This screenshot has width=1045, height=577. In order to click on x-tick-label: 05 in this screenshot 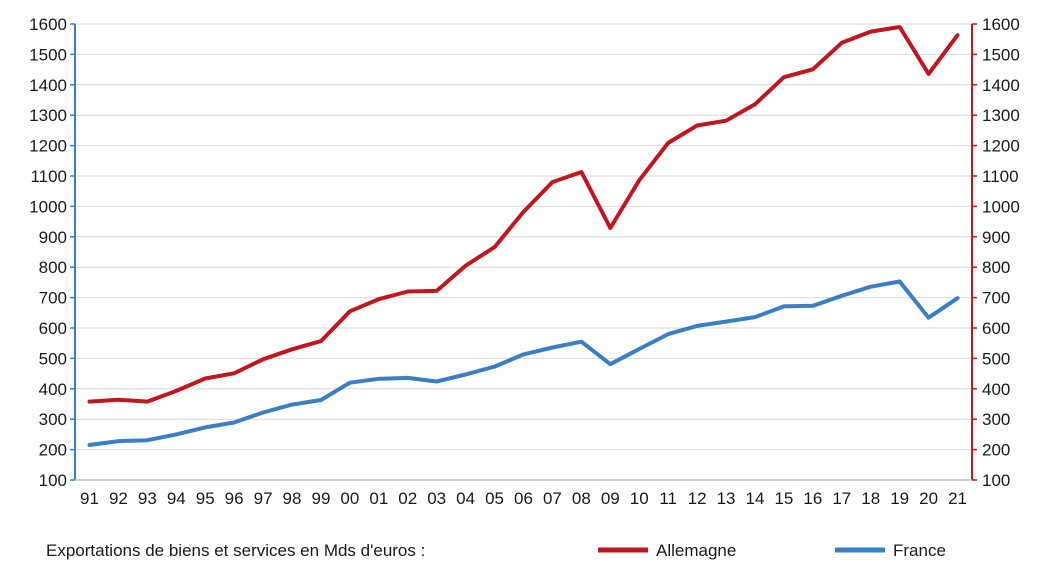, I will do `click(494, 498)`.